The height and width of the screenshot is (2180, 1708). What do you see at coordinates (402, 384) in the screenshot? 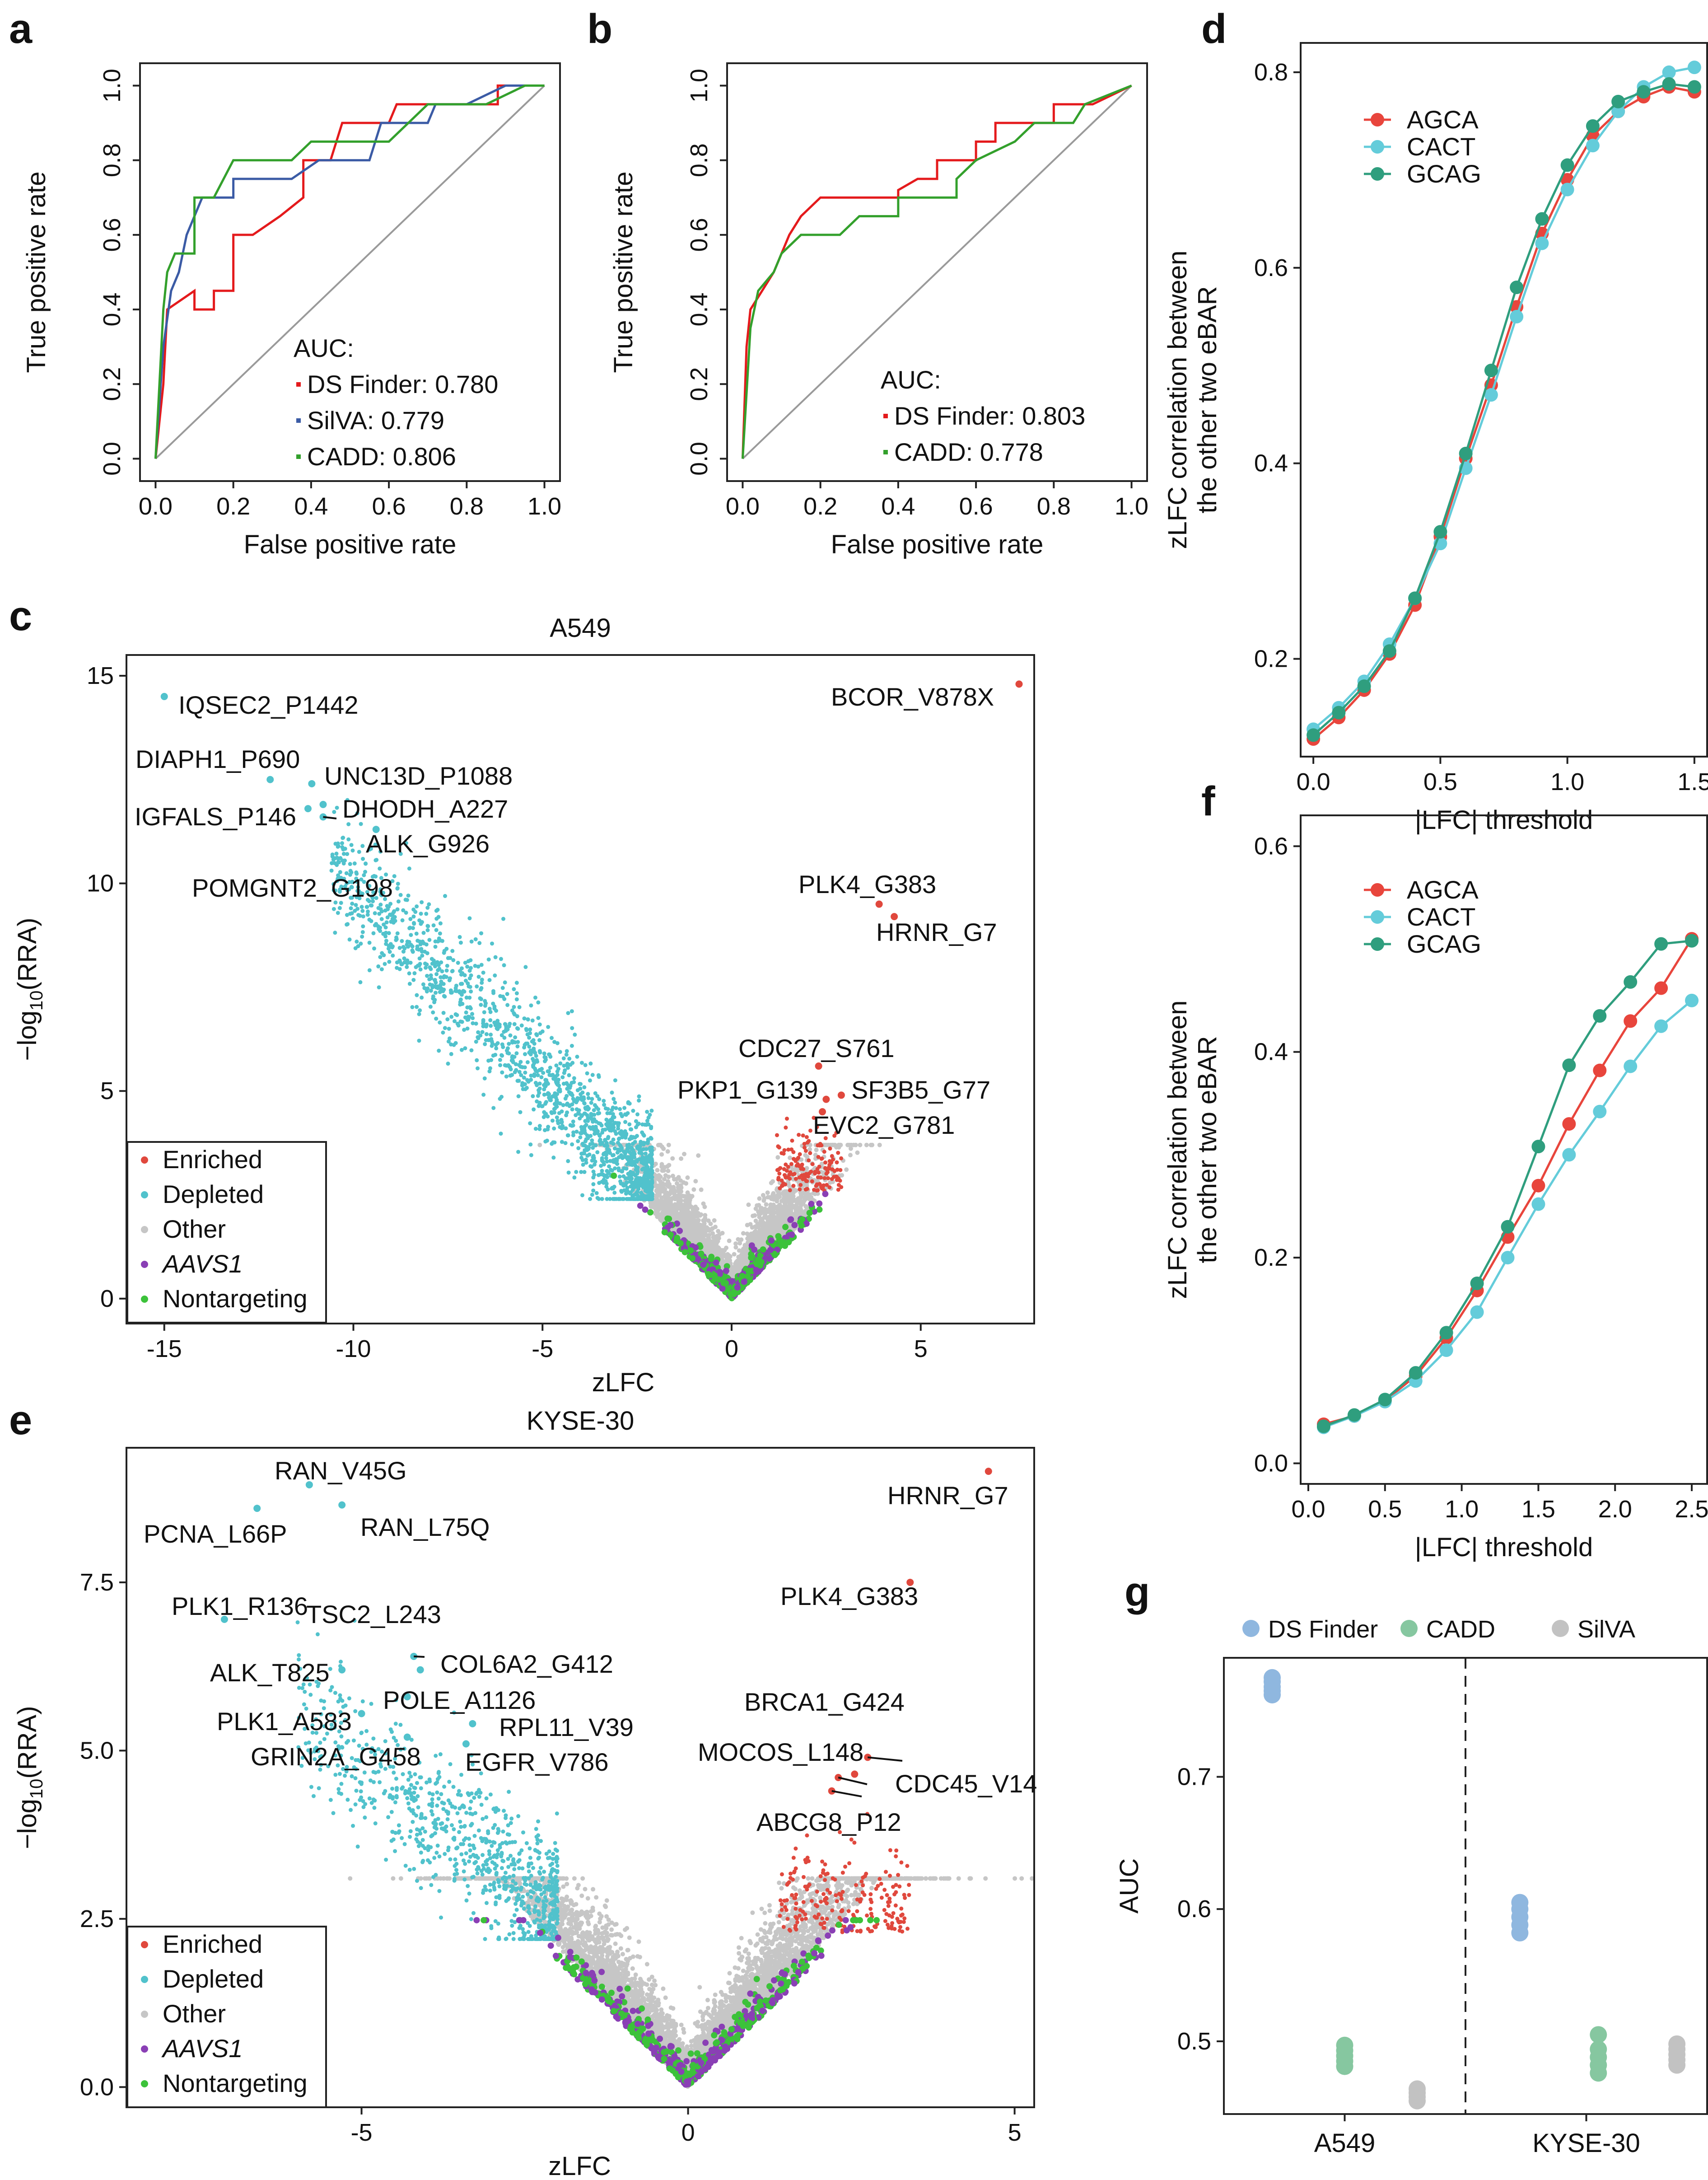
I see `roc-a-legend-label: DS Finder: 0.780` at bounding box center [402, 384].